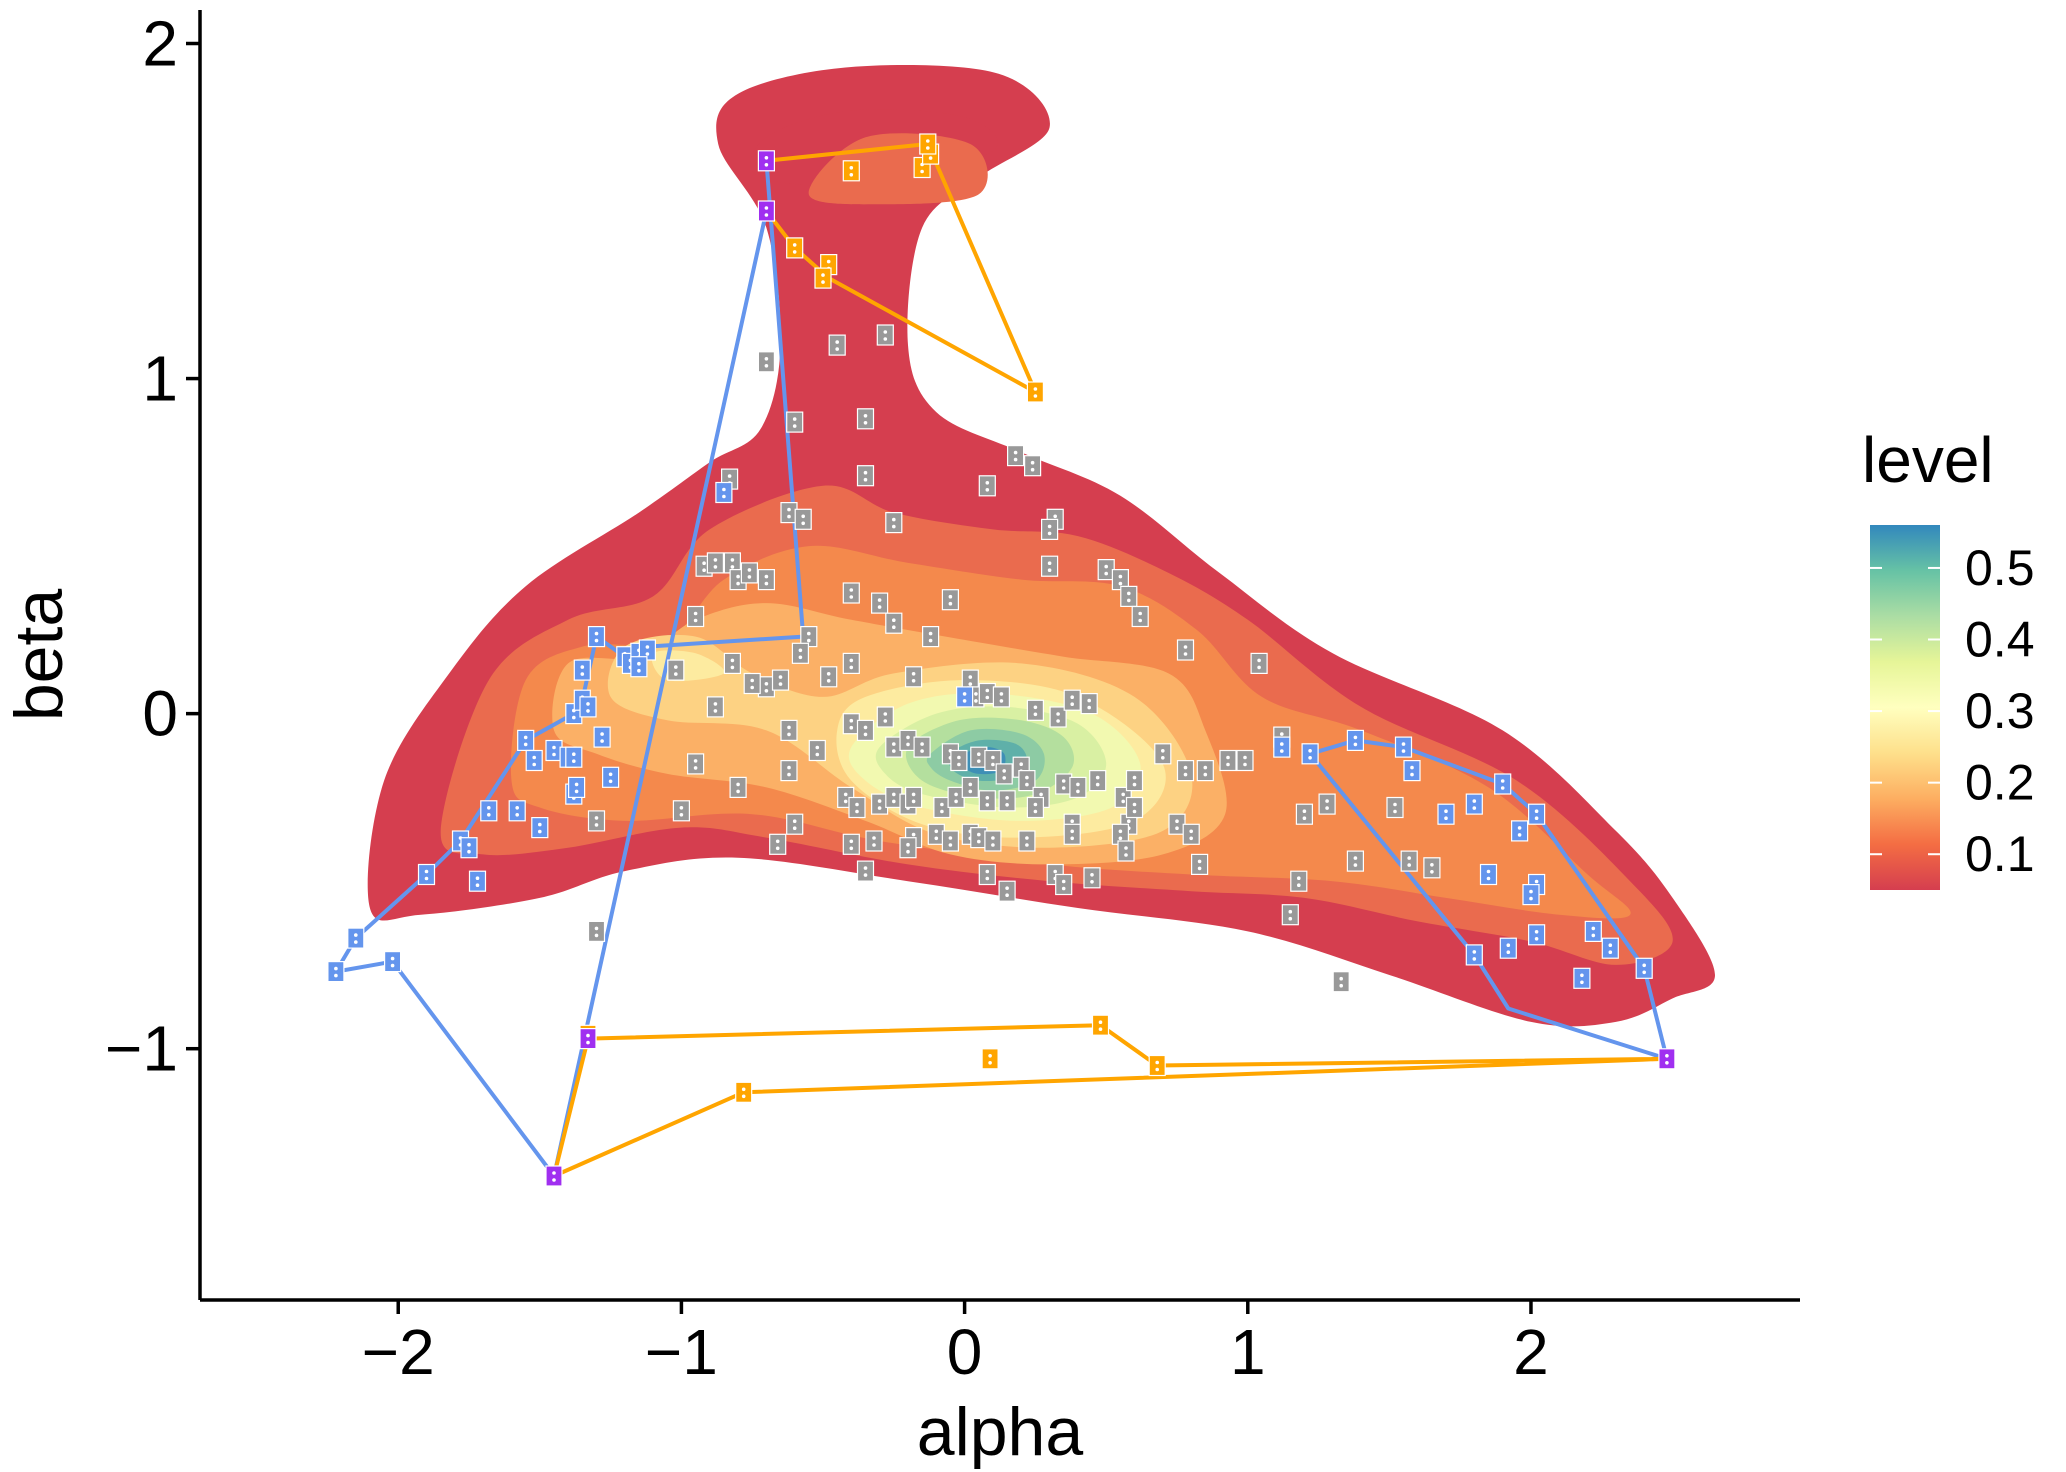  Describe the element at coordinates (2000, 568) in the screenshot. I see `legend-label: 0.5` at that location.